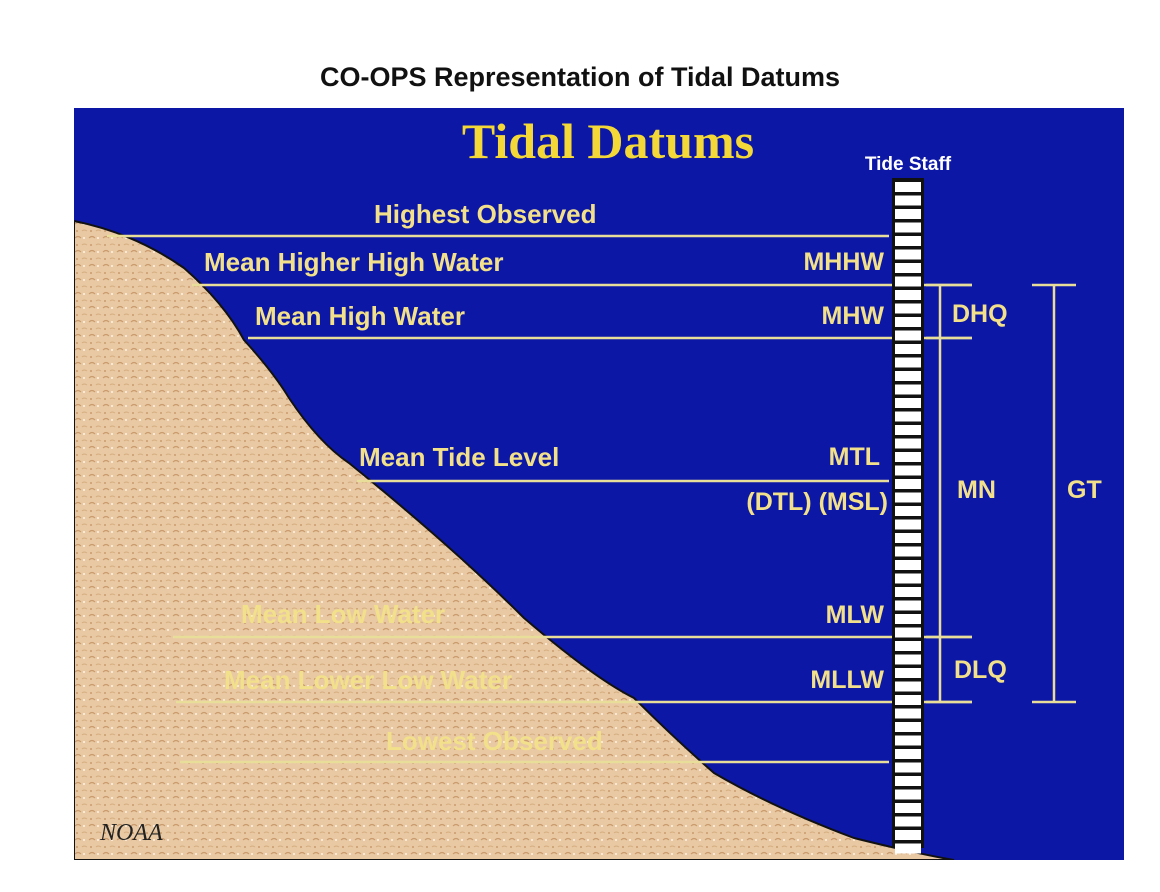 Image resolution: width=1160 pixels, height=892 pixels. I want to click on tide-staff, so click(908, 516).